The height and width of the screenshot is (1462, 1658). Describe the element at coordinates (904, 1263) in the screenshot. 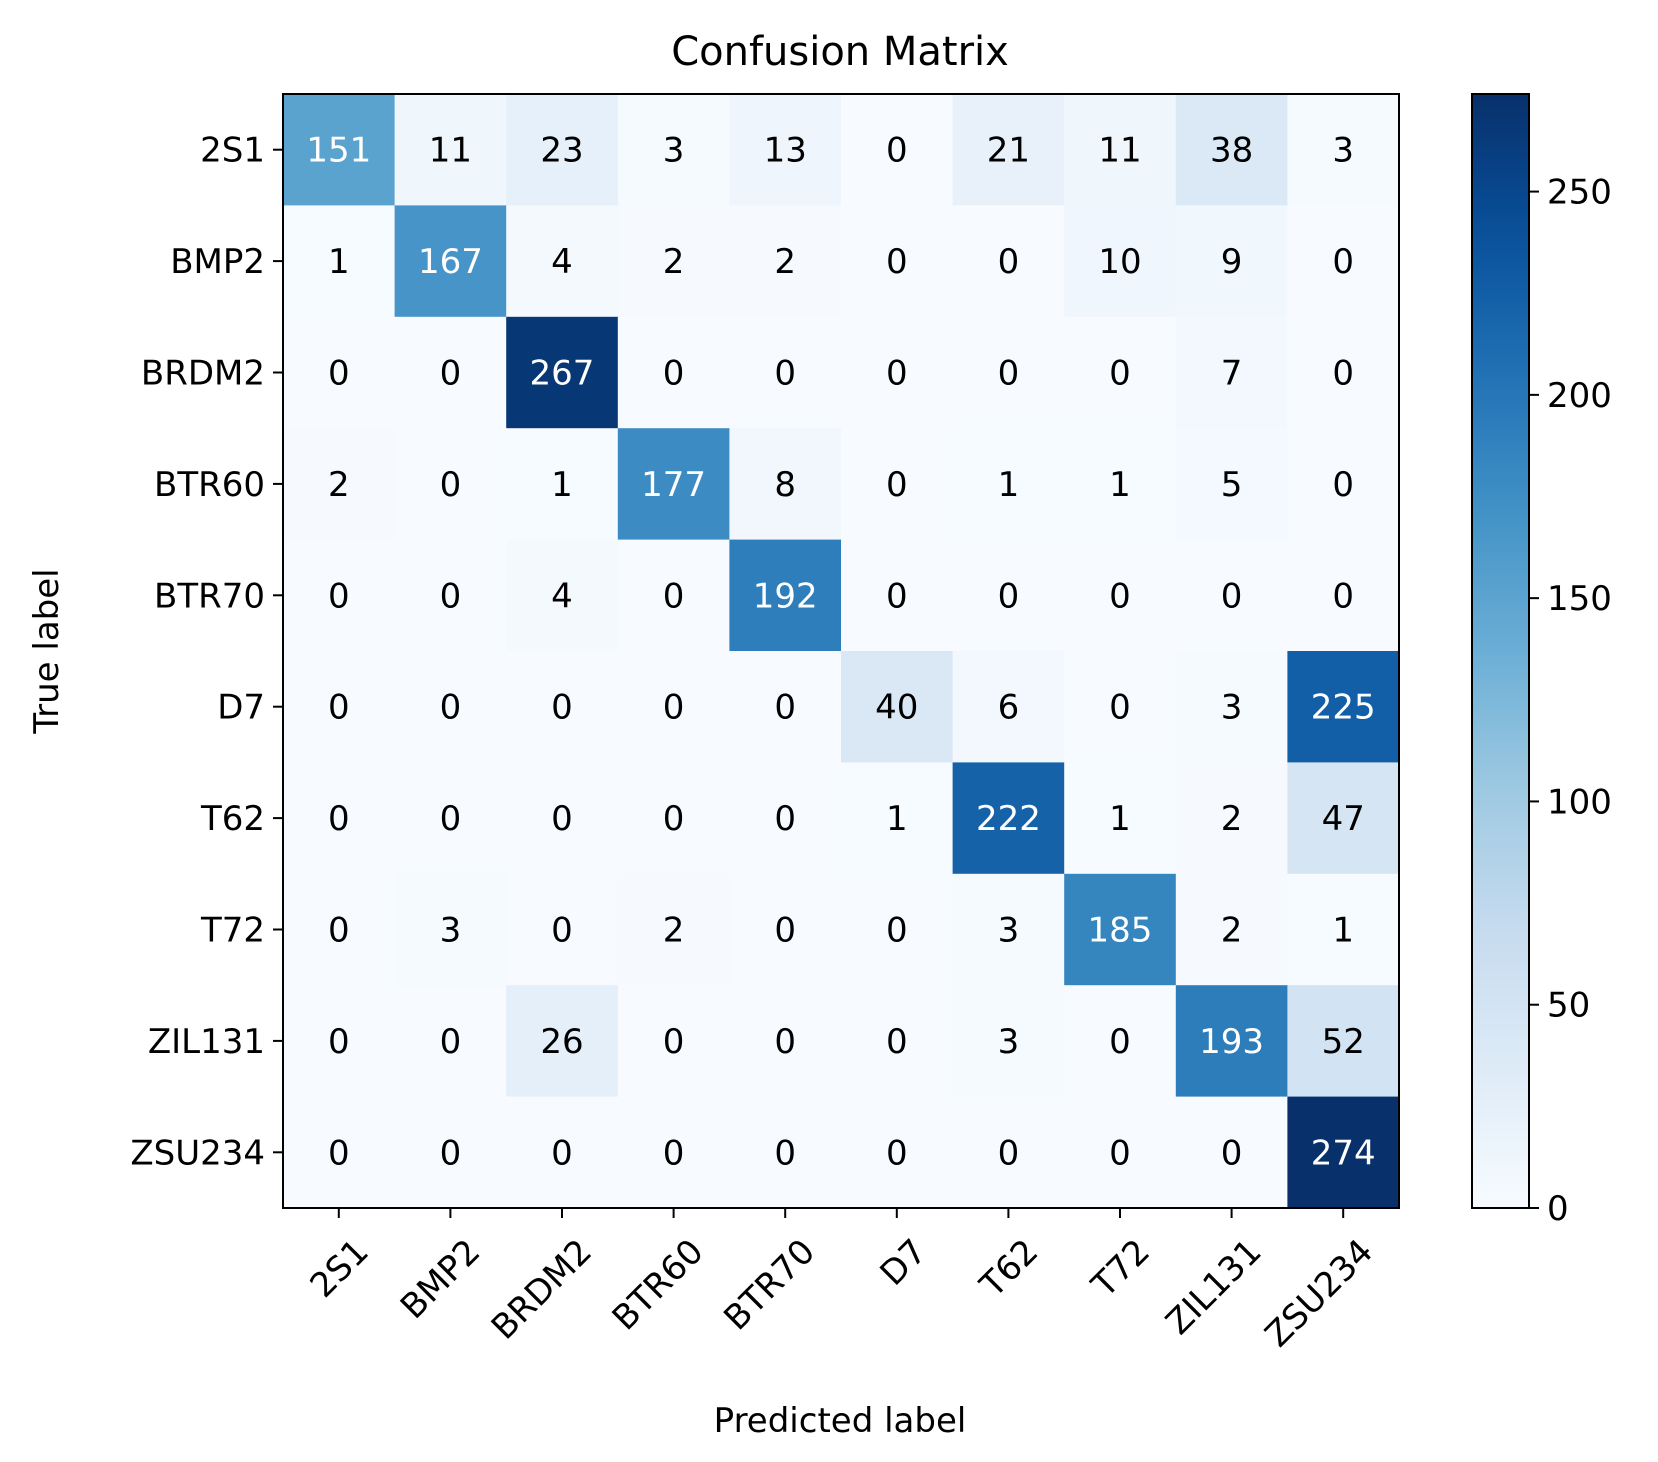

I see `x-tick-label: D7` at that location.